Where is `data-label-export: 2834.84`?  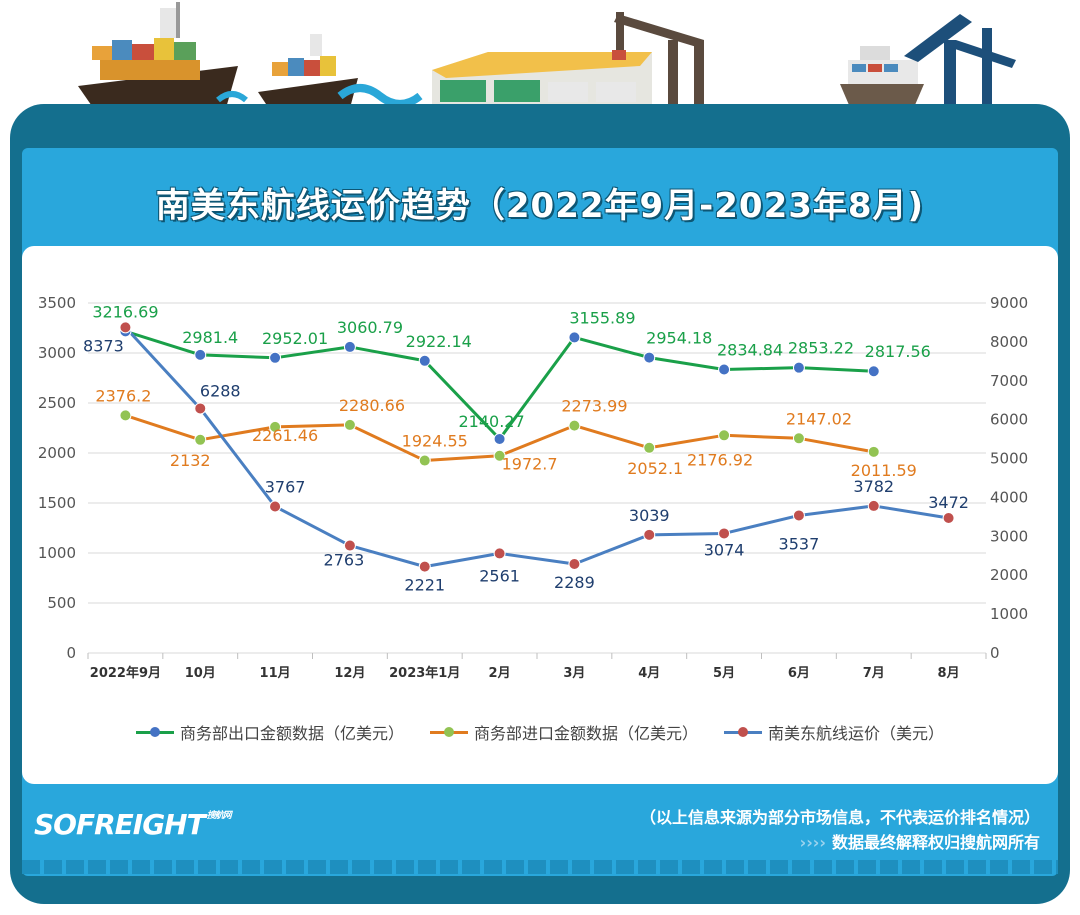
data-label-export: 2834.84 is located at coordinates (750, 350).